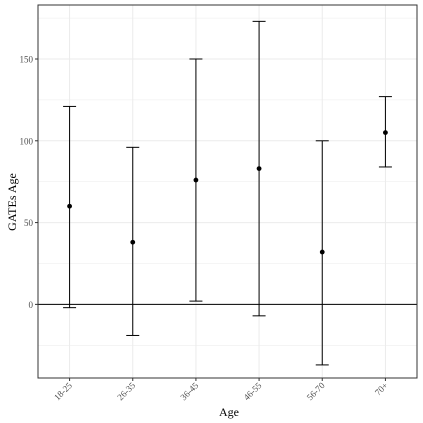 The width and height of the screenshot is (423, 423). What do you see at coordinates (229, 412) in the screenshot?
I see `x-axis-title: Age` at bounding box center [229, 412].